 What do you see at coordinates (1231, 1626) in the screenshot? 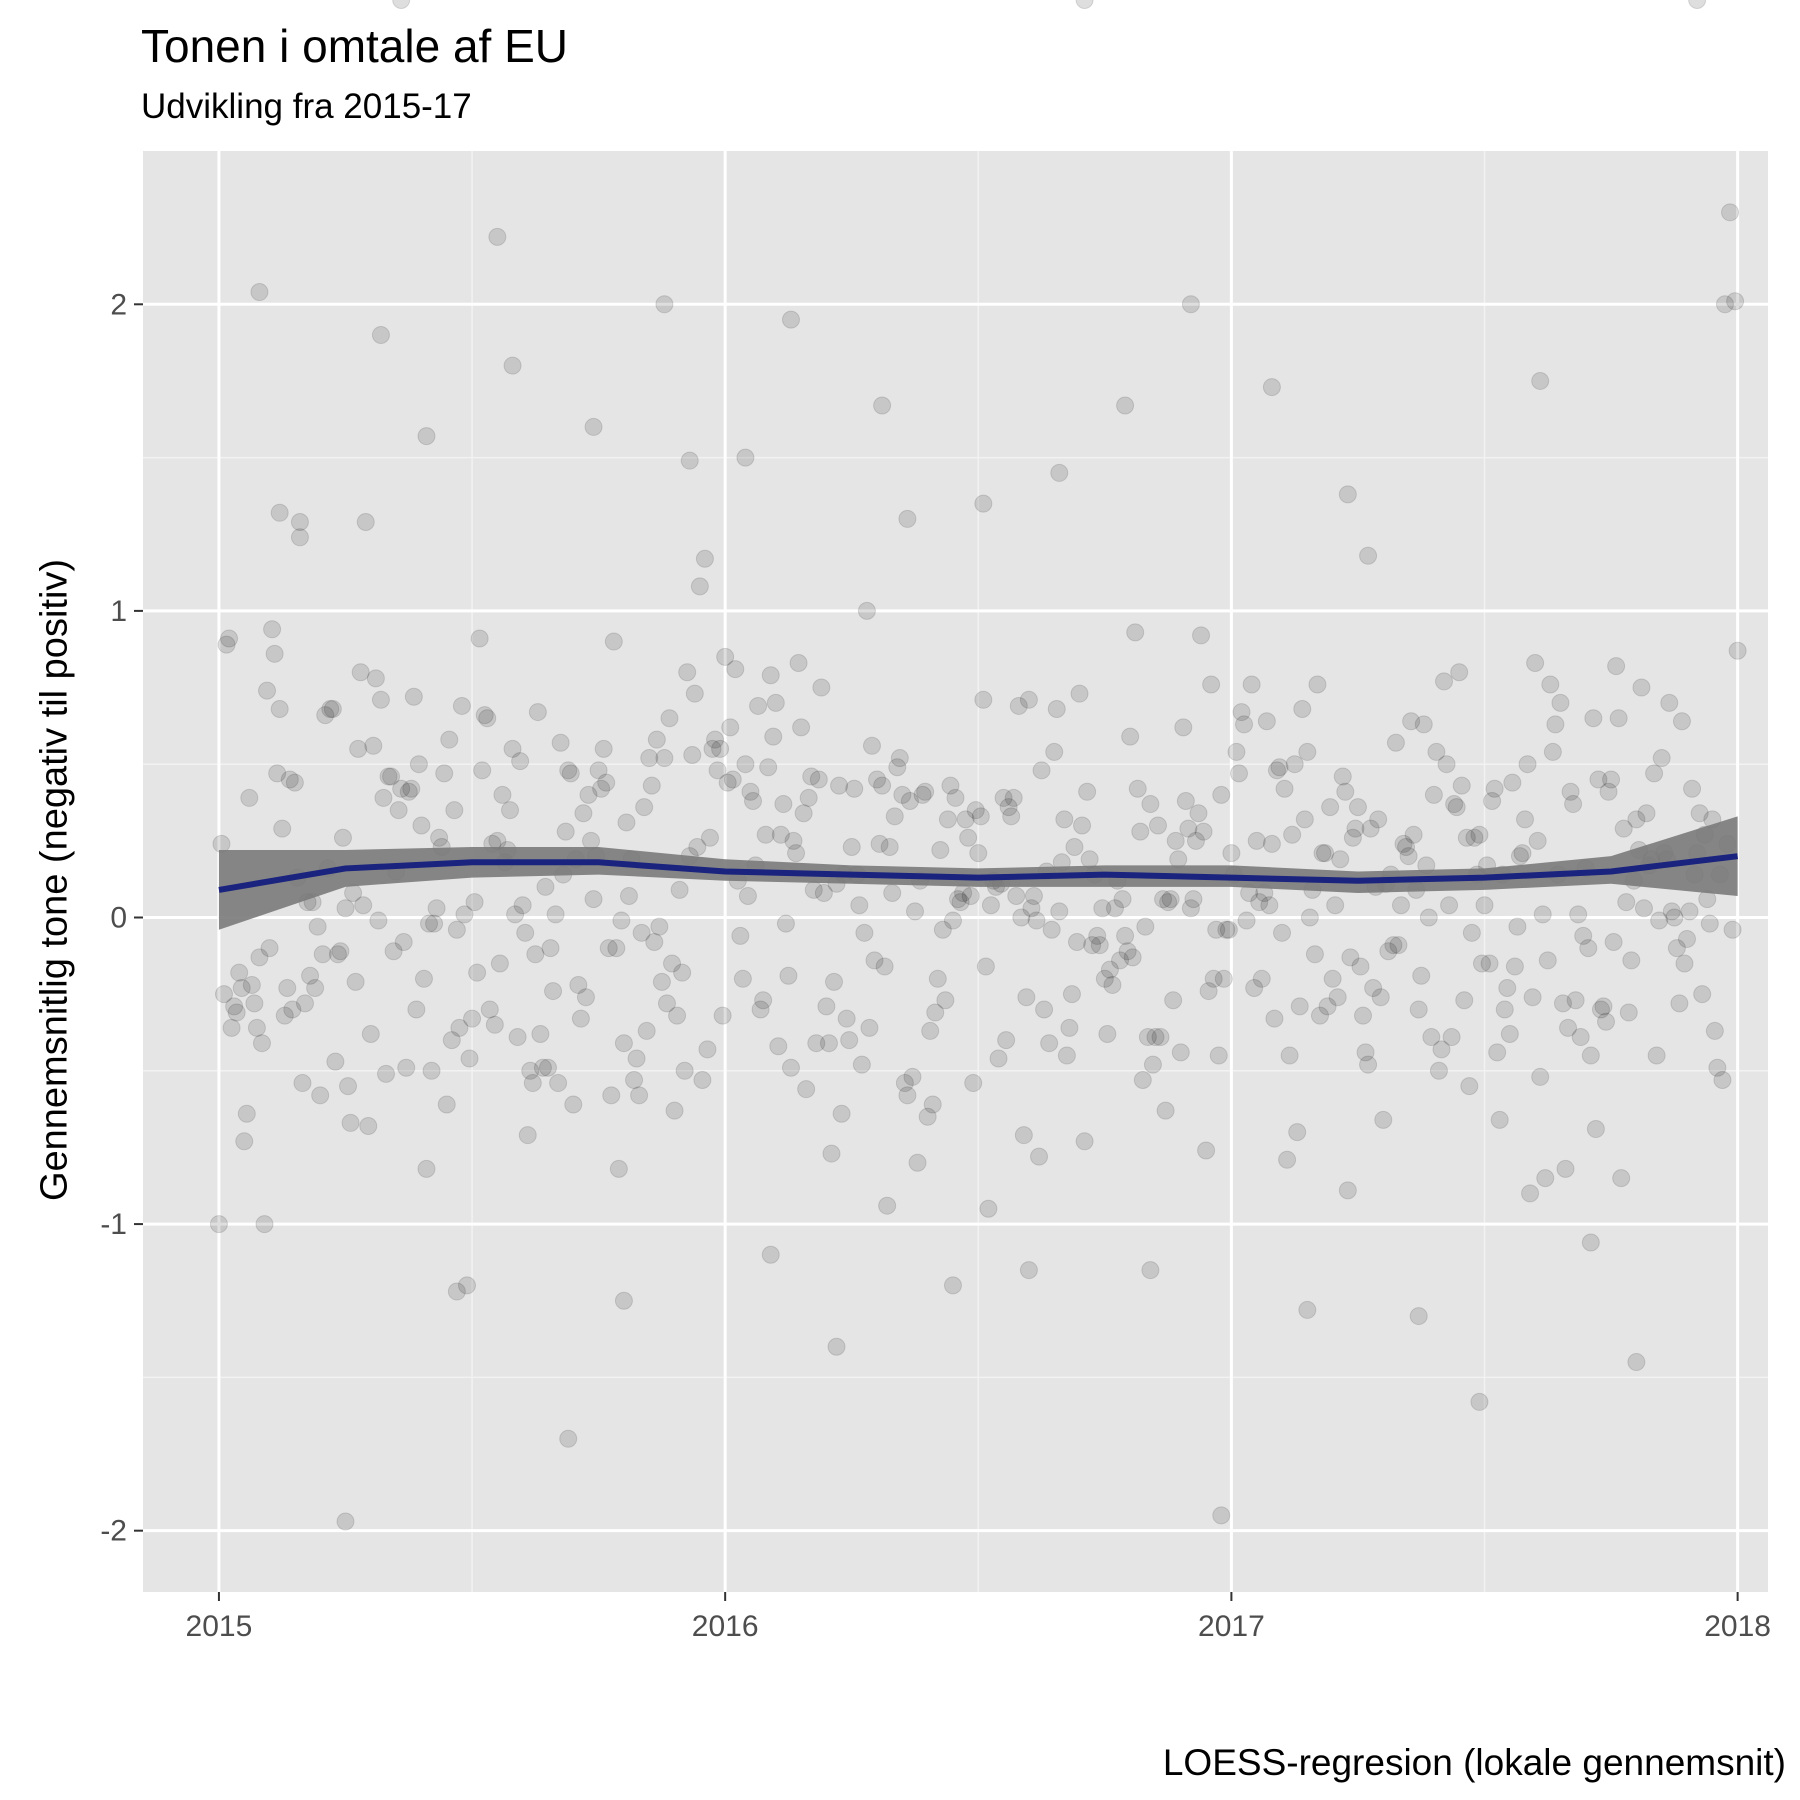
I see `x-tick-label: 2017` at bounding box center [1231, 1626].